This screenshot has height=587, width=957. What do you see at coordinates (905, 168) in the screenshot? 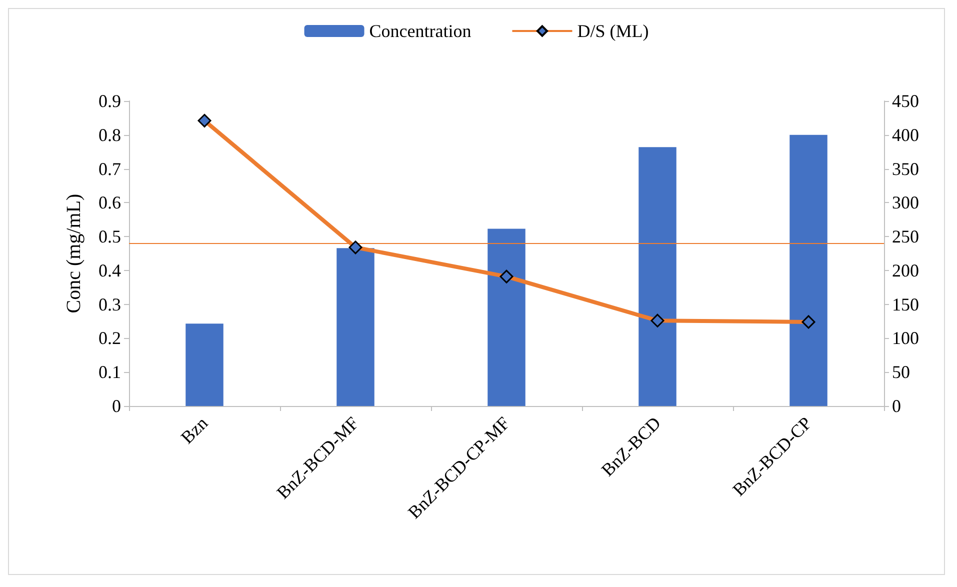
I see `y2-tick-label: 350` at bounding box center [905, 168].